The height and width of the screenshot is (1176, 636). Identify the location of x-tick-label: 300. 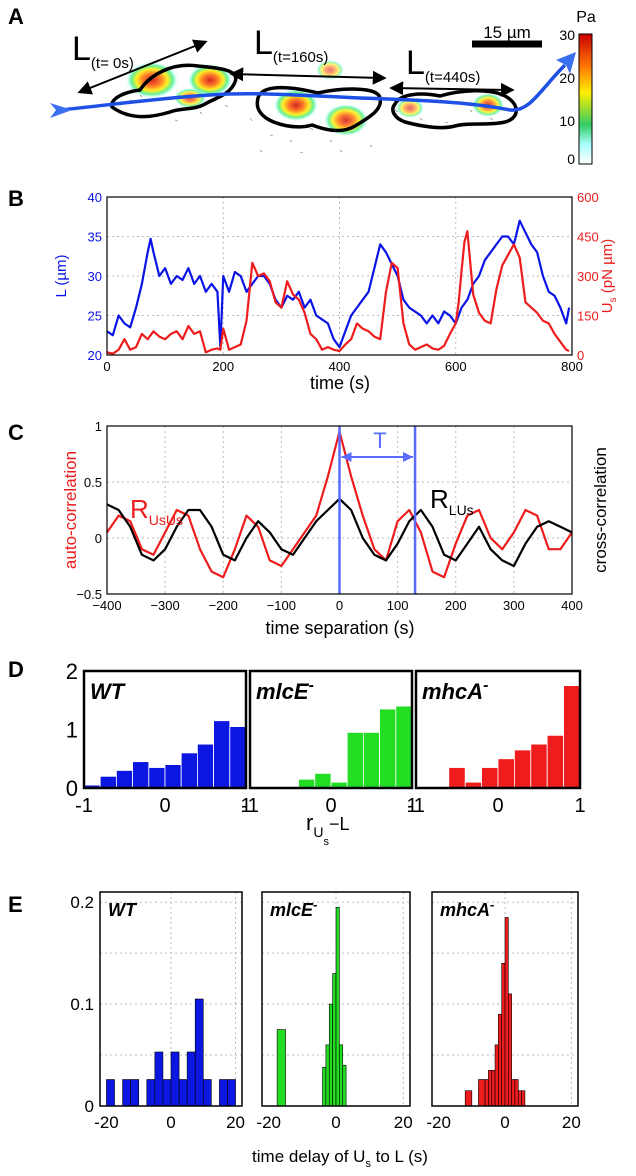
(514, 605).